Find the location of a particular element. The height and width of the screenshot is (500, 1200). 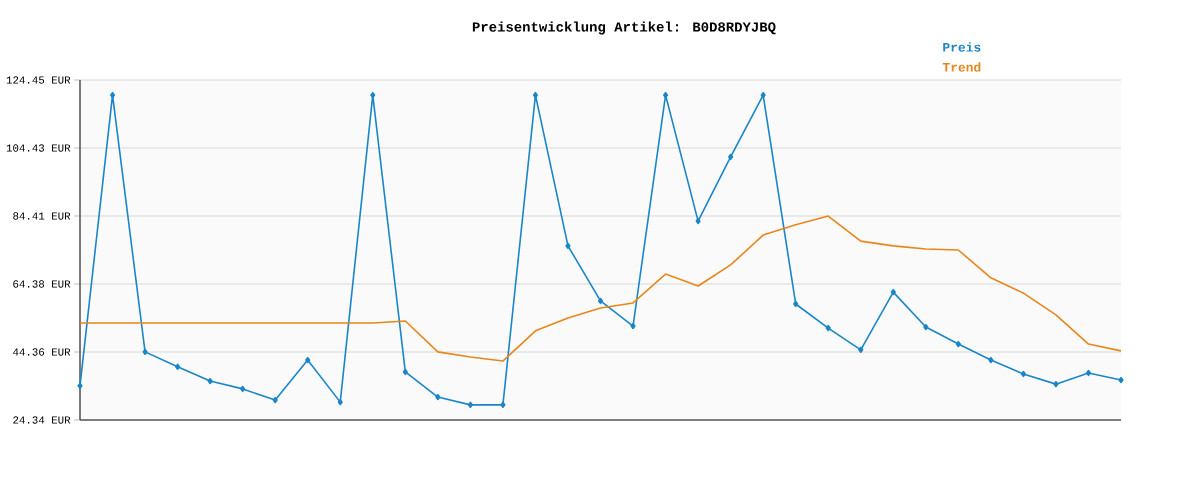

chart-title: Preisentwicklung Artikel: B0D8RDYJBQ is located at coordinates (624, 28).